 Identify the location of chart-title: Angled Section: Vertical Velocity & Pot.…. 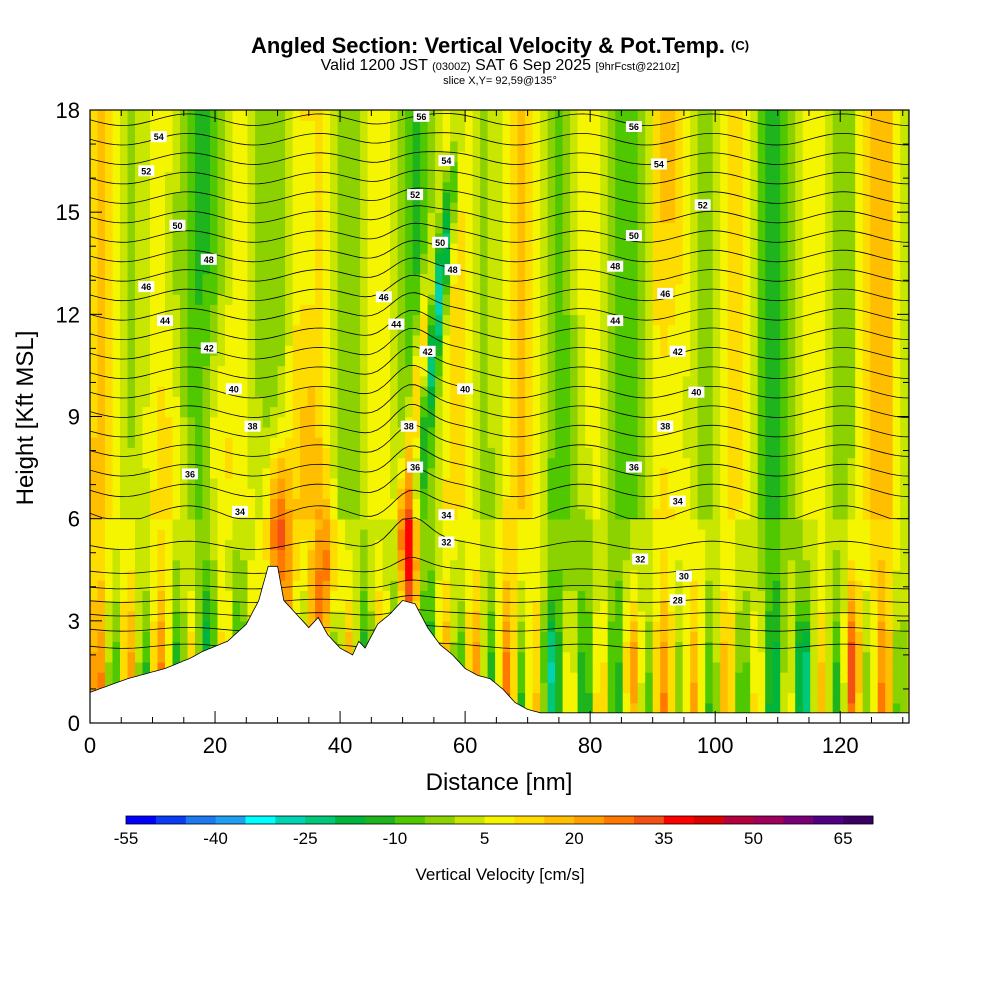
(500, 46).